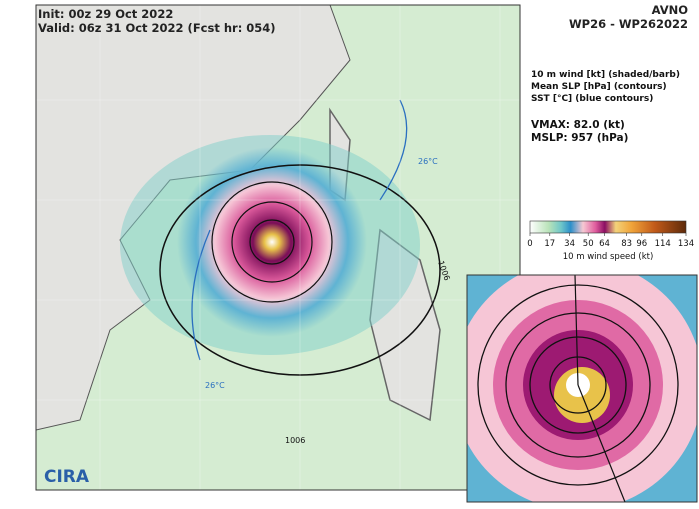  What do you see at coordinates (295, 440) in the screenshot?
I see `slp-label: 1006` at bounding box center [295, 440].